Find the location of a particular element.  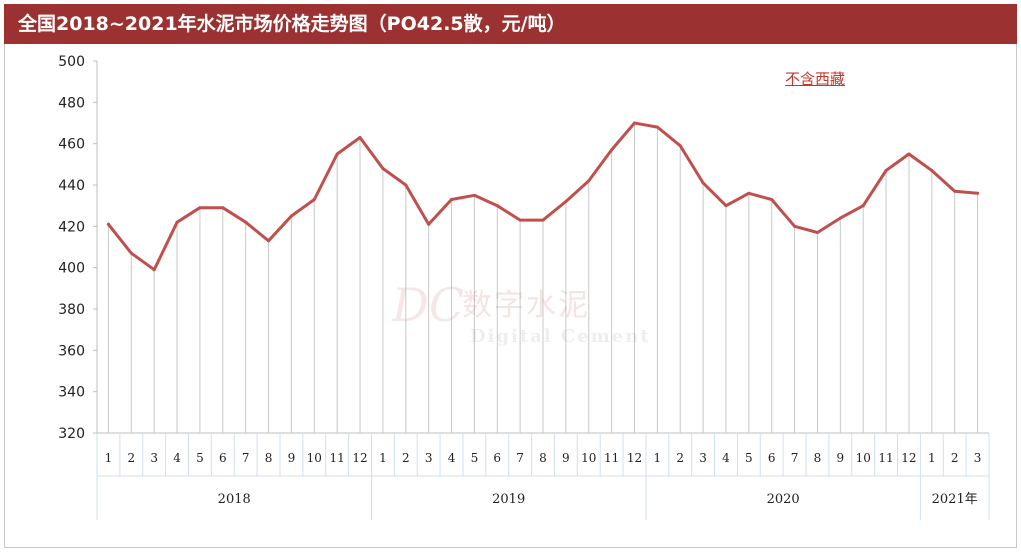

year-label: 2018 is located at coordinates (234, 499).